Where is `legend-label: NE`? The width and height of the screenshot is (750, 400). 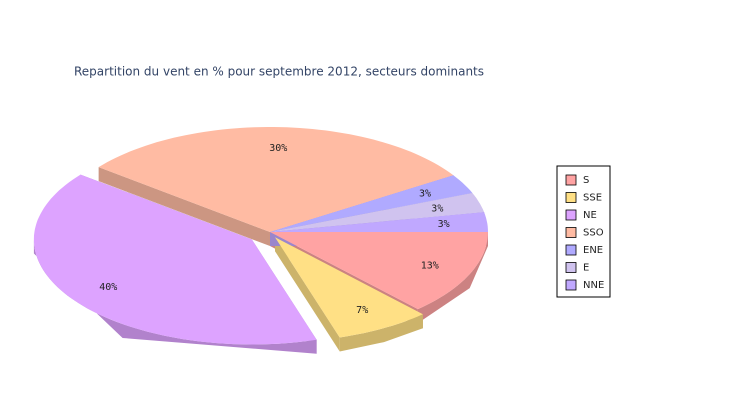 legend-label: NE is located at coordinates (590, 215).